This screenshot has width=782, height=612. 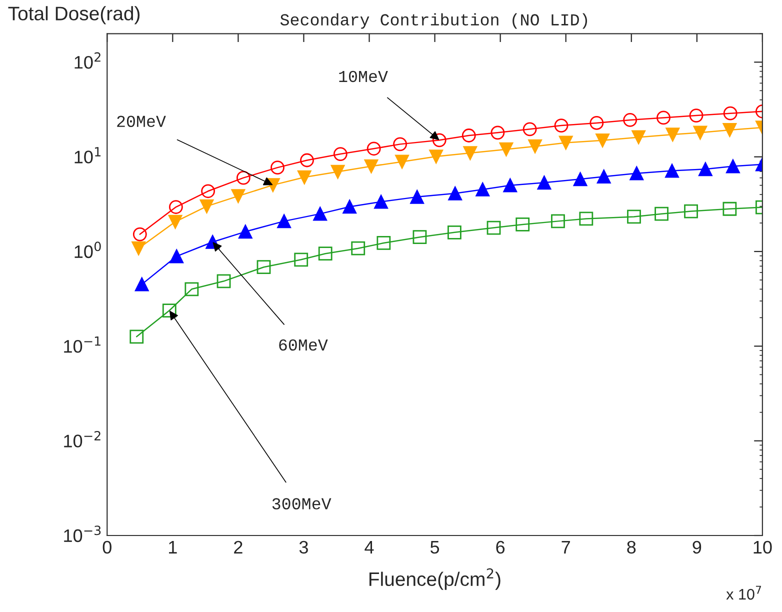 What do you see at coordinates (435, 579) in the screenshot?
I see `x-axis-title: Fluence(p/cm$^{2}$)` at bounding box center [435, 579].